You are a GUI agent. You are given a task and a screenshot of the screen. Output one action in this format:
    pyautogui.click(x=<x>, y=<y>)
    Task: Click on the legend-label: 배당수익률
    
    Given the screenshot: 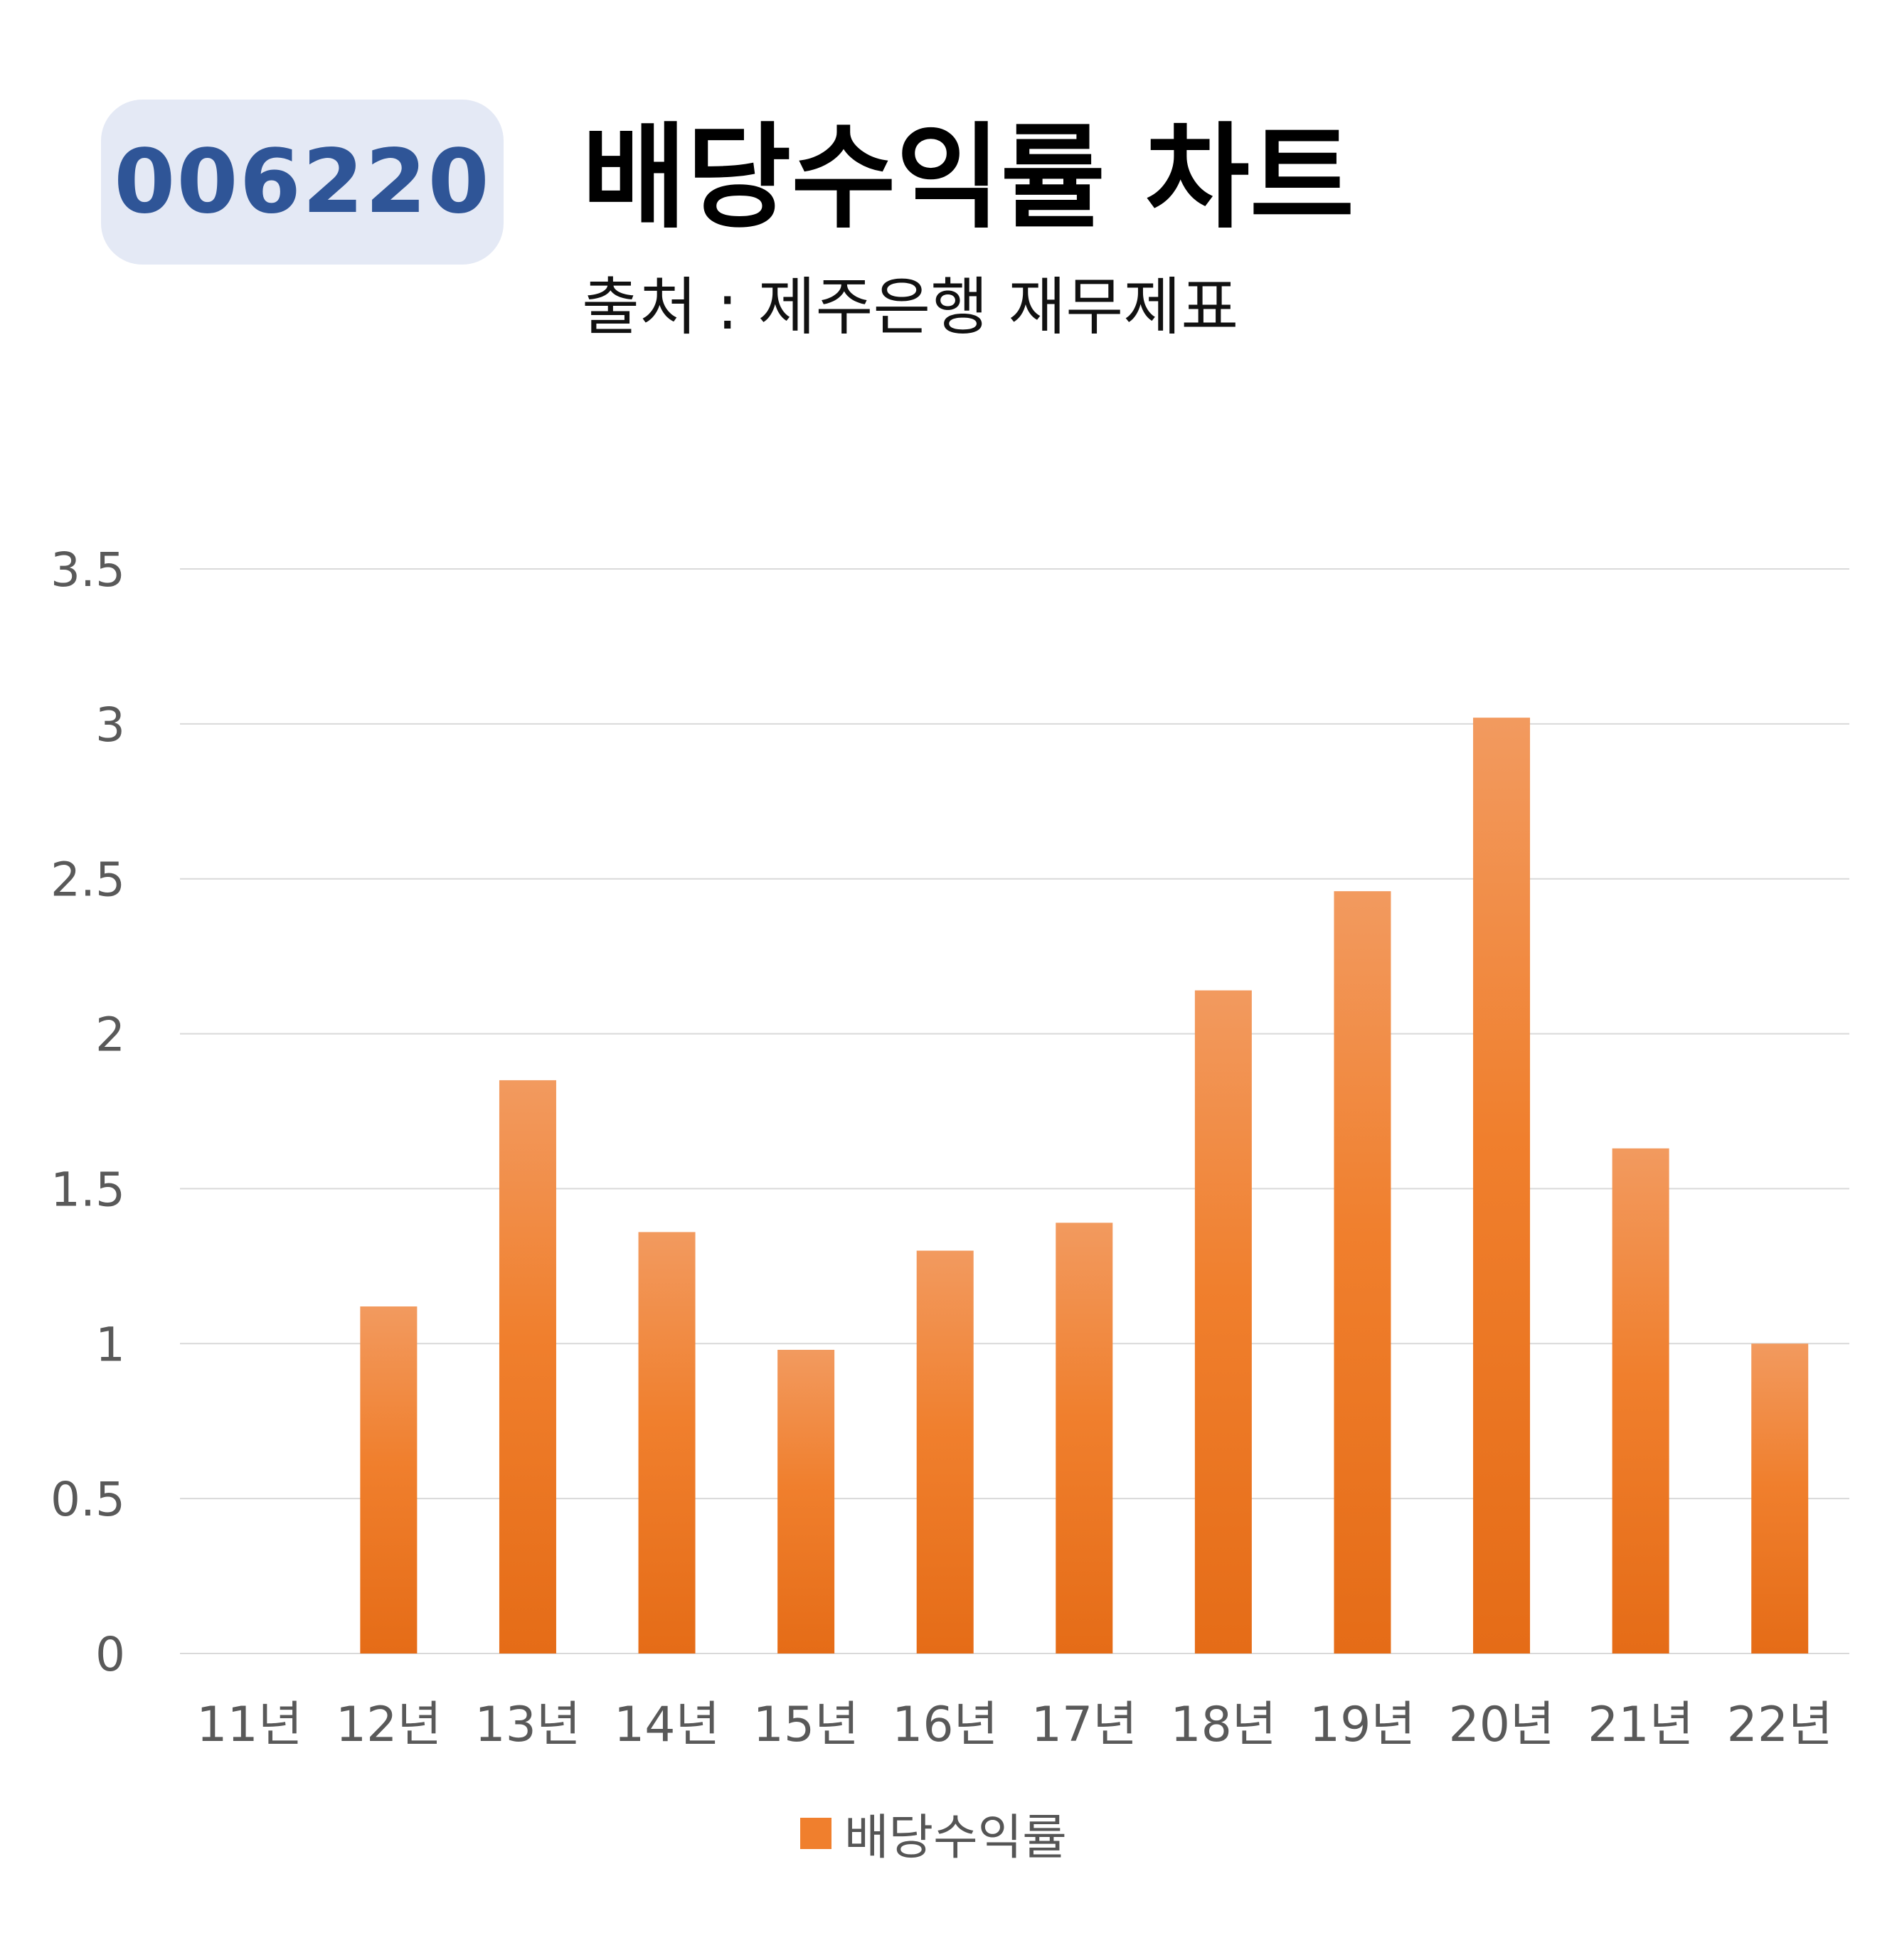 What is the action you would take?
    pyautogui.click(x=955, y=1838)
    